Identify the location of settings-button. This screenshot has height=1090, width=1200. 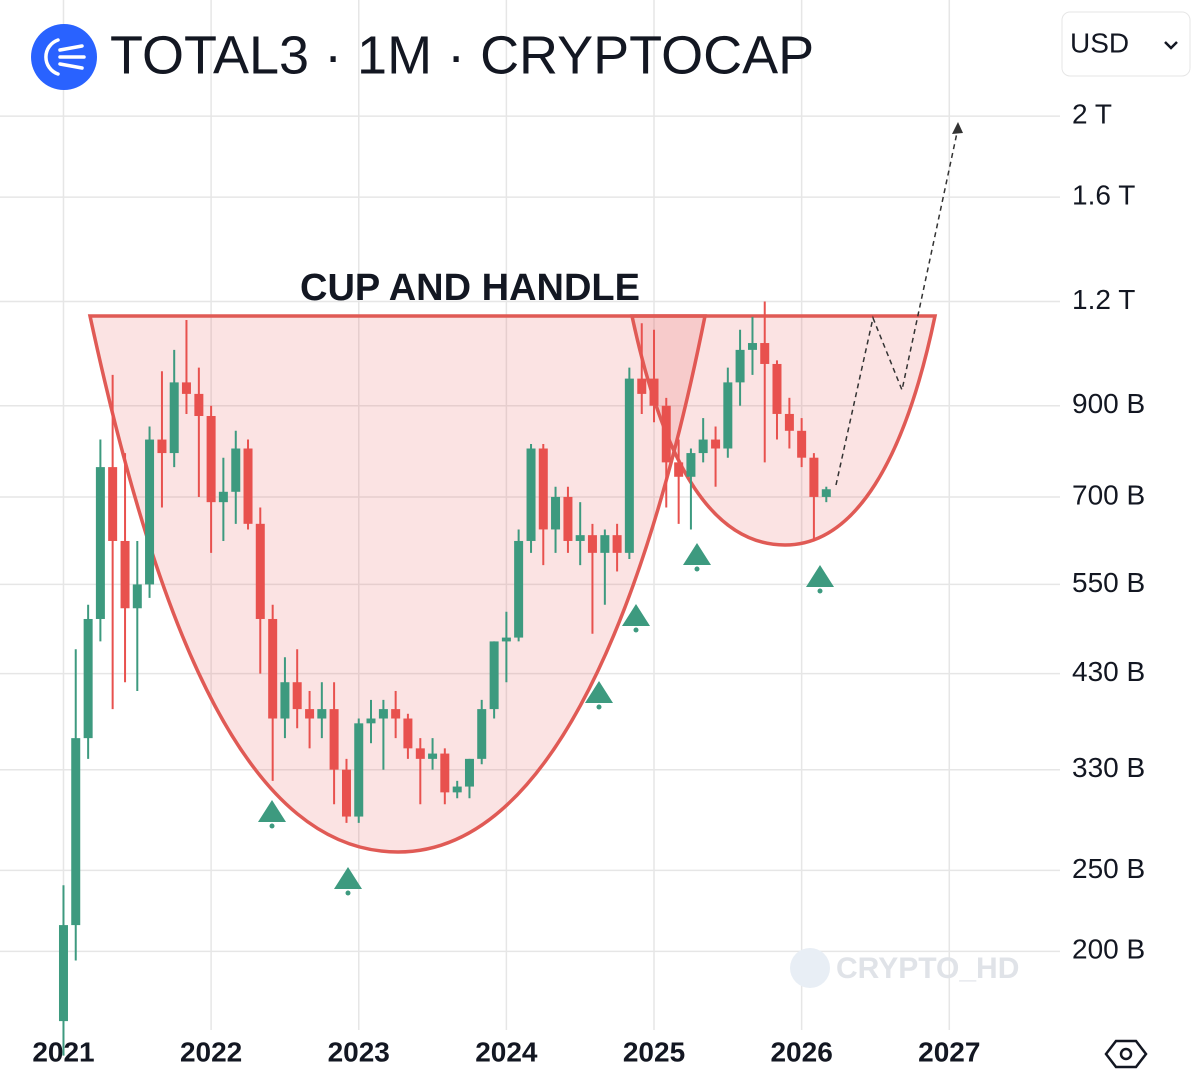
(1126, 1054).